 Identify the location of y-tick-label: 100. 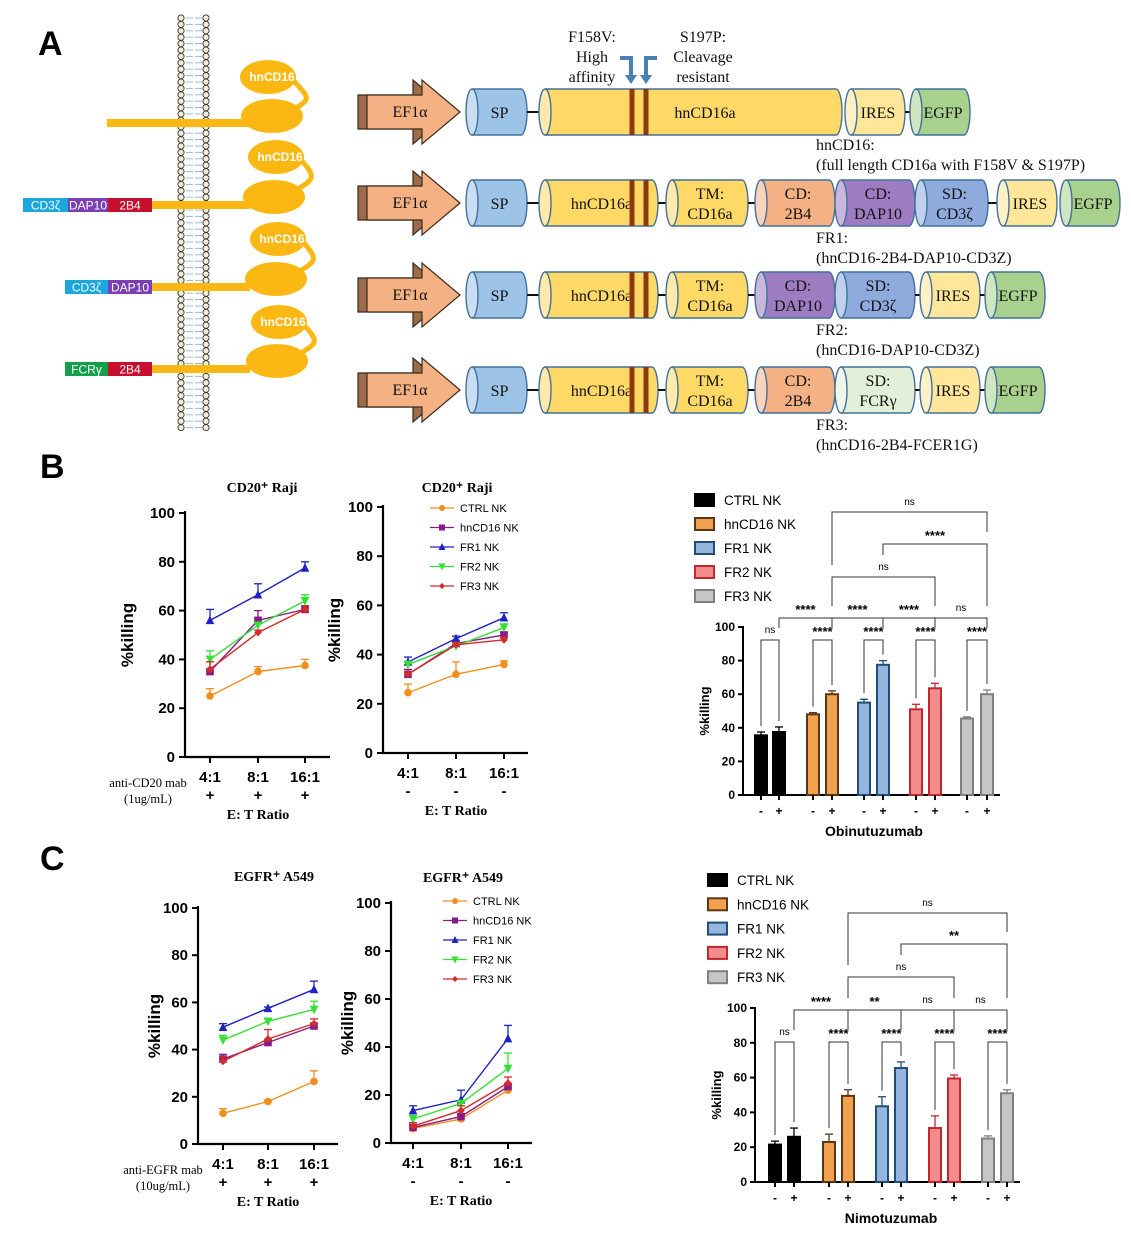
(162, 513).